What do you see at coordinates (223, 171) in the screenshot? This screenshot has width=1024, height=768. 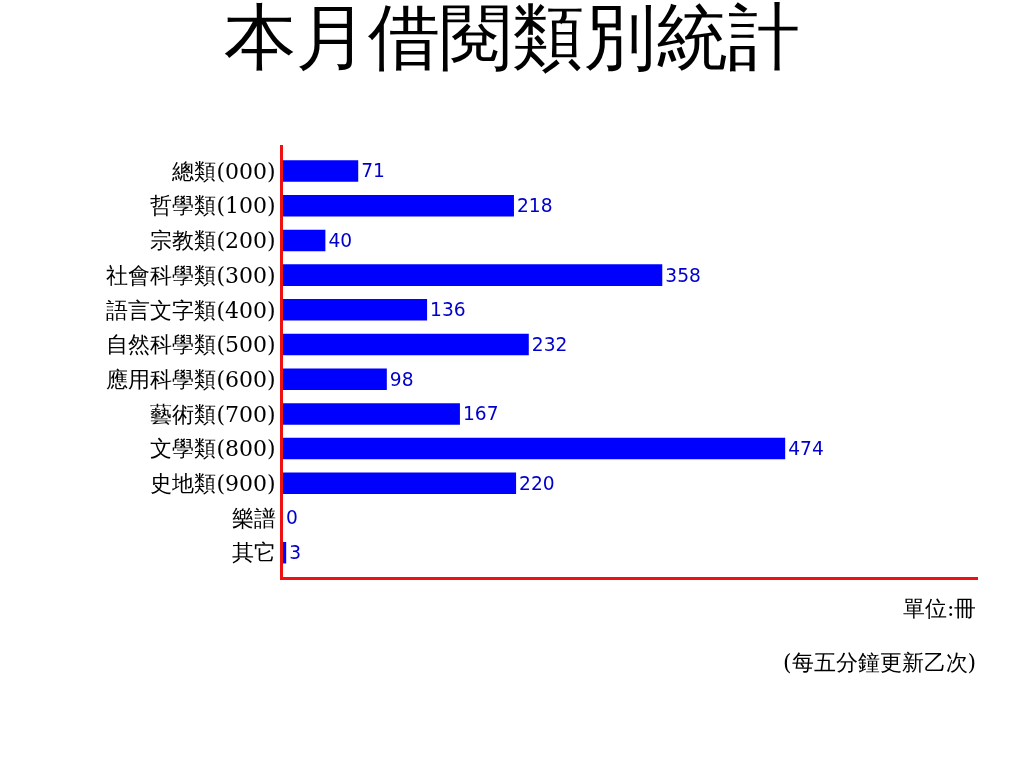 I see `y-tick-label: 總類(000)` at bounding box center [223, 171].